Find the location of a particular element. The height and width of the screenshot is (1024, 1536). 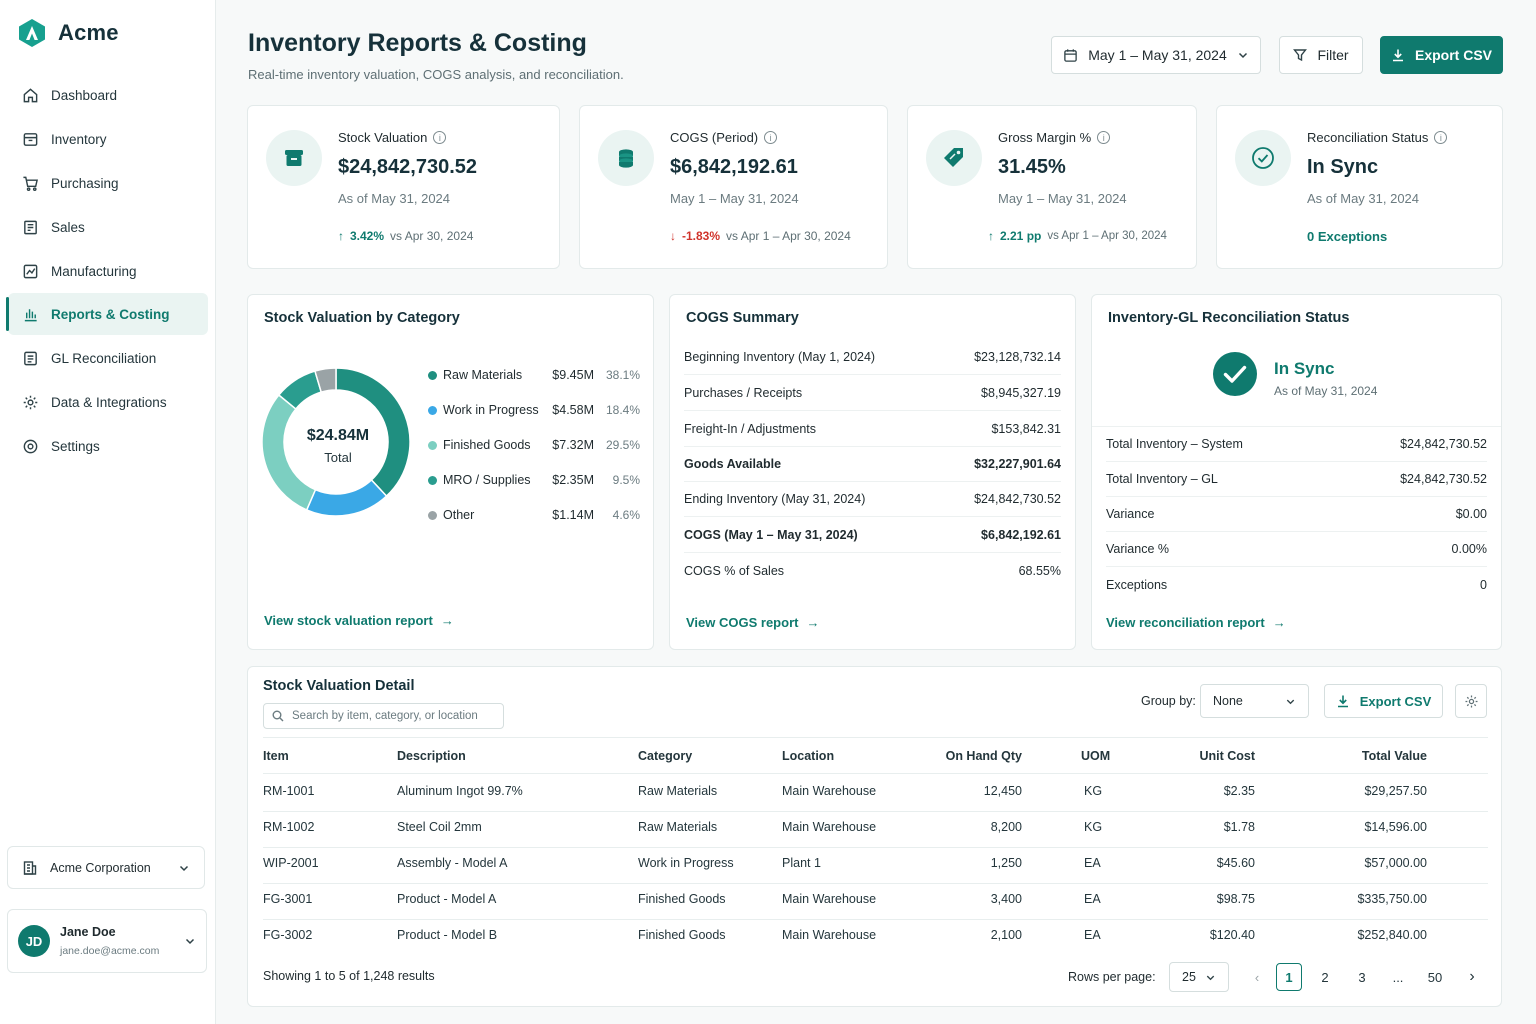

tag-icon is located at coordinates (954, 158).